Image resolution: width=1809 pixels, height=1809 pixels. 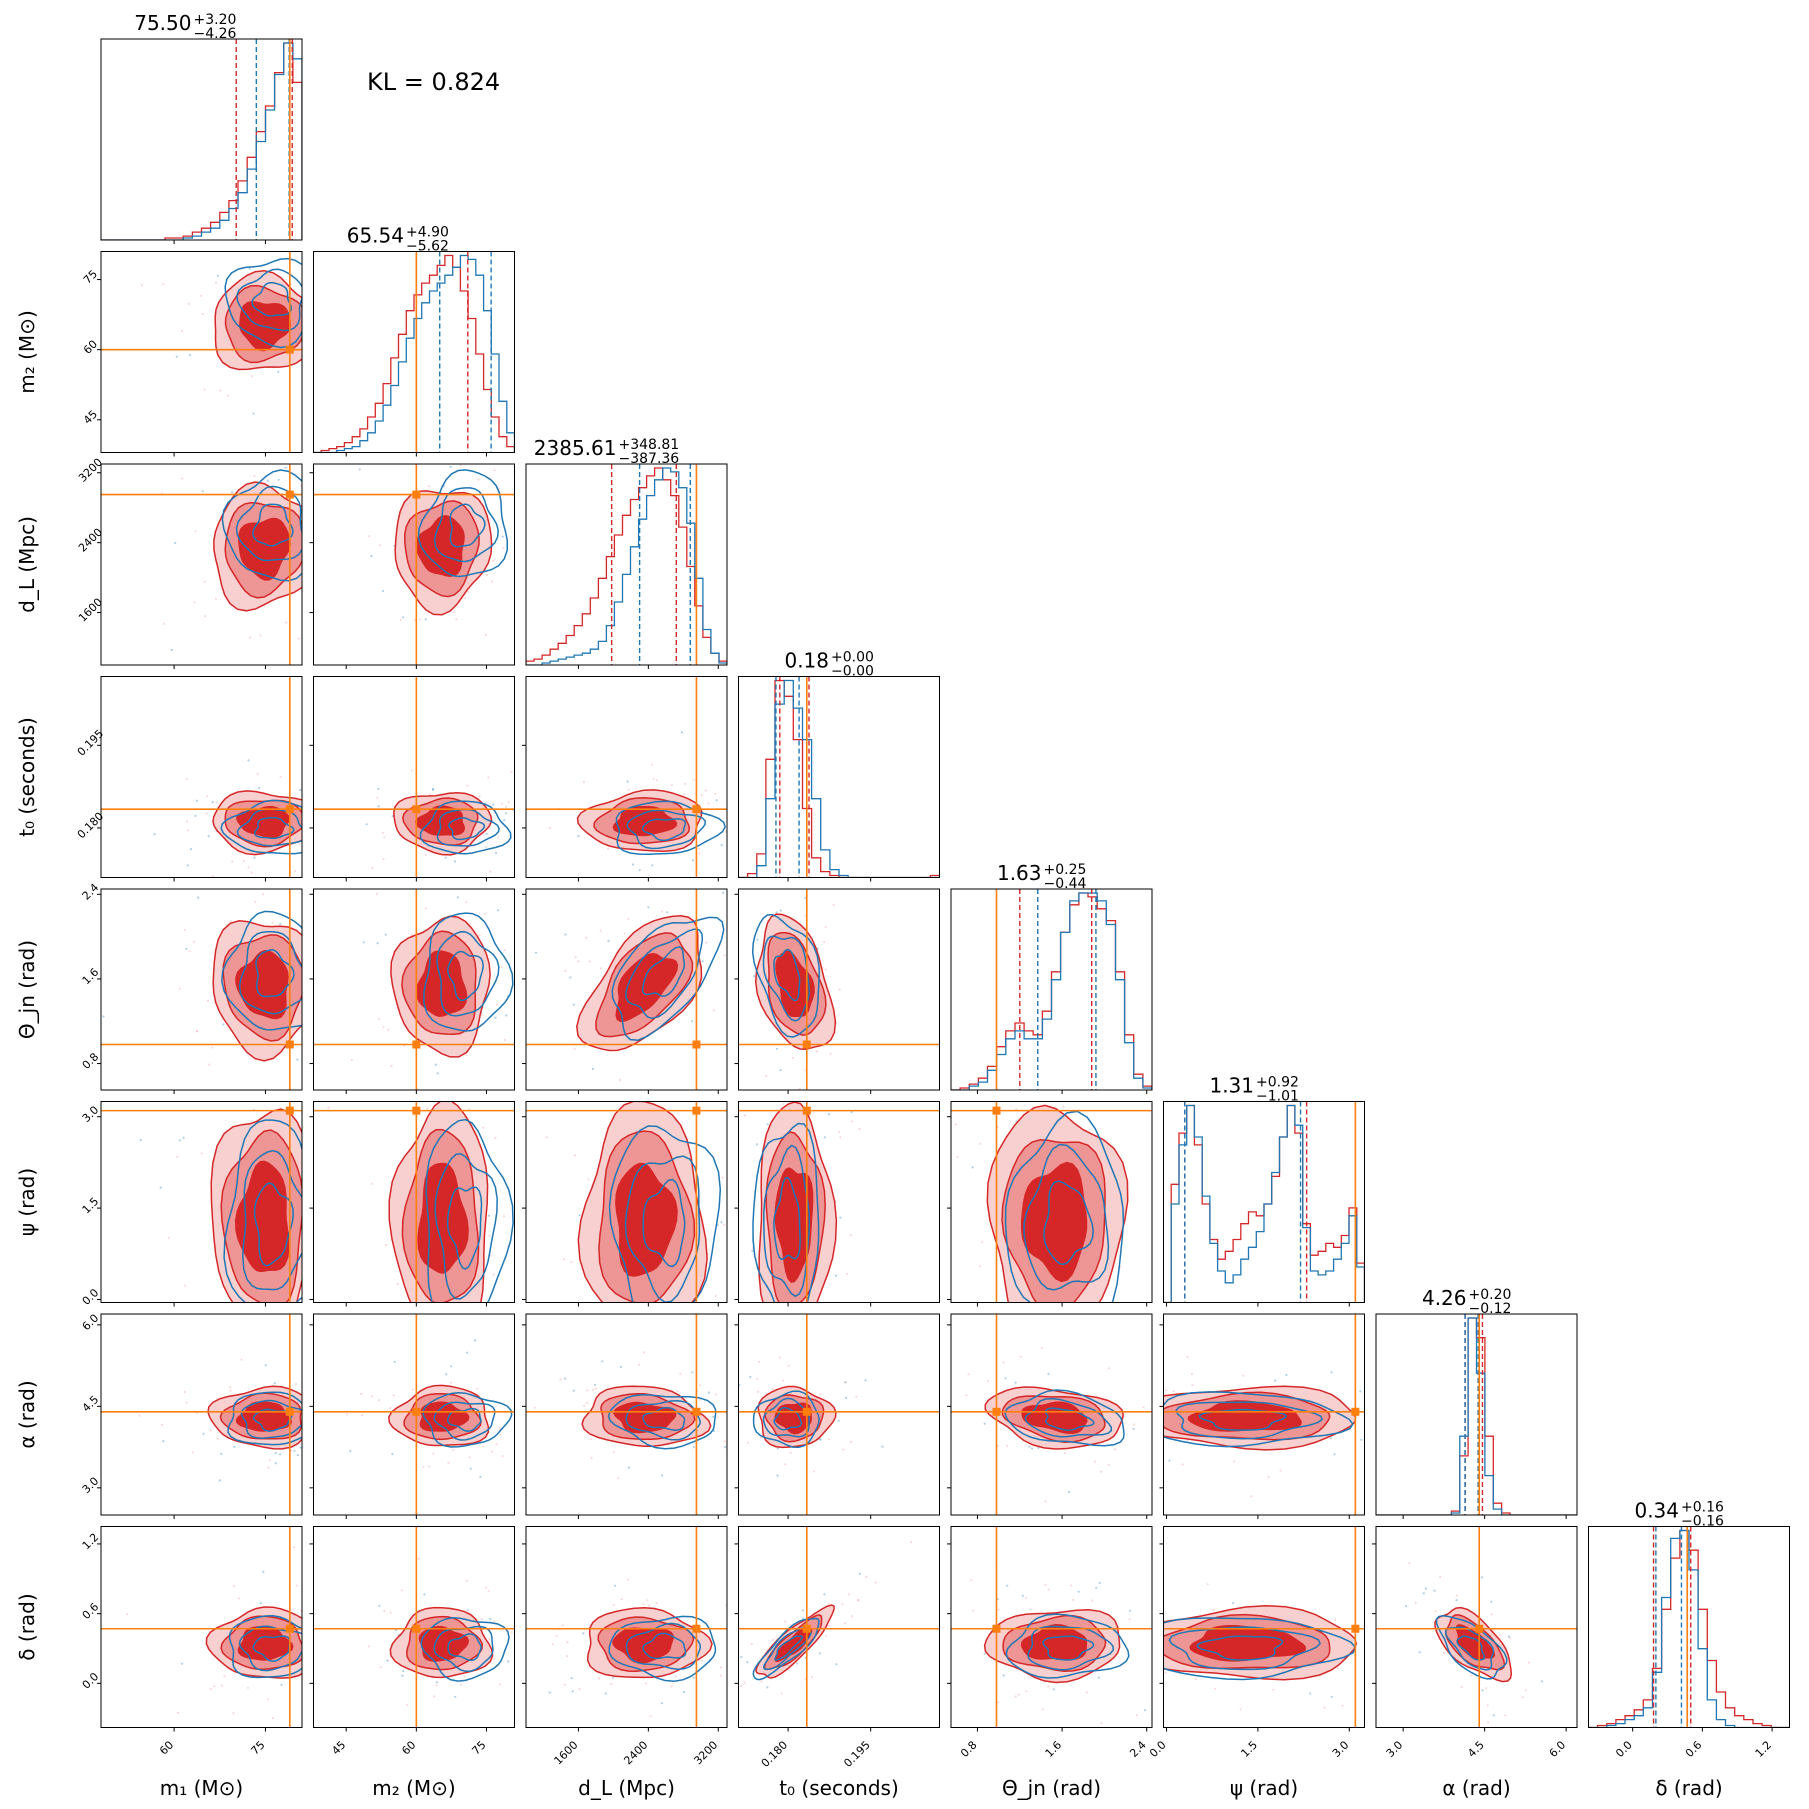 I want to click on x-tick-label-dL: 1600, so click(x=566, y=1752).